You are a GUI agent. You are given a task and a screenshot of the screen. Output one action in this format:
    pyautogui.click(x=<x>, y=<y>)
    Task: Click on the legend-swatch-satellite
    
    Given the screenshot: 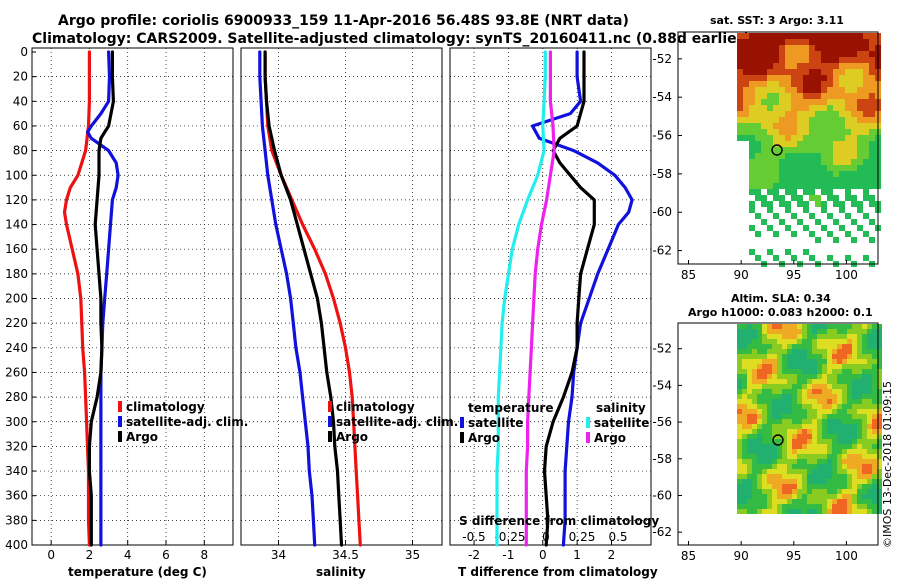 What is the action you would take?
    pyautogui.click(x=120, y=421)
    